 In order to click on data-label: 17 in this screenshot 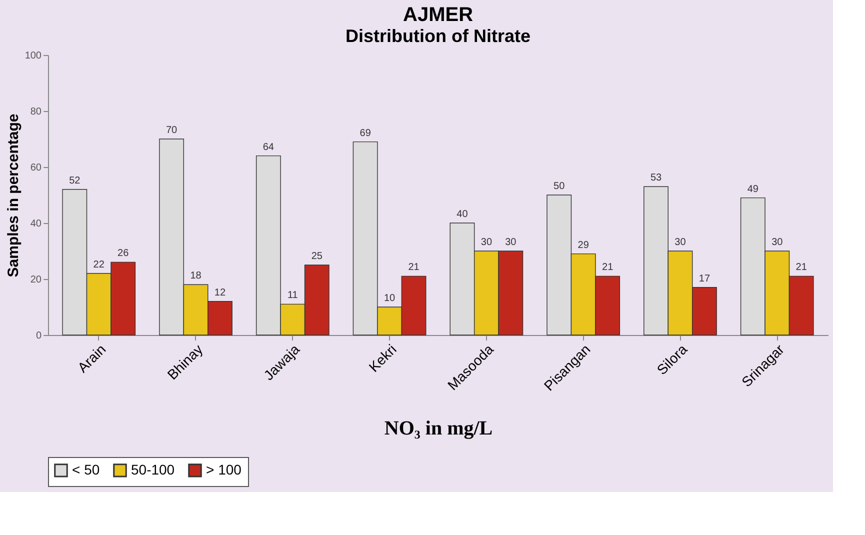, I will do `click(704, 278)`.